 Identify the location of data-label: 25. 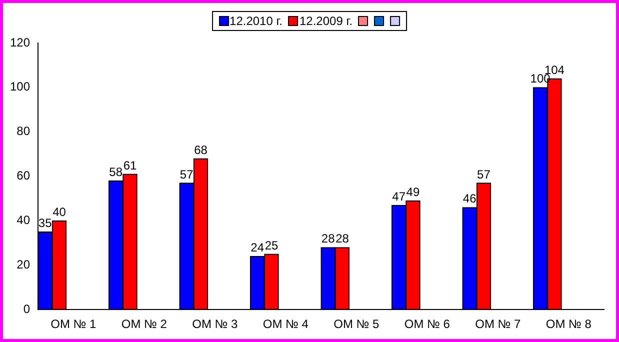
(271, 245).